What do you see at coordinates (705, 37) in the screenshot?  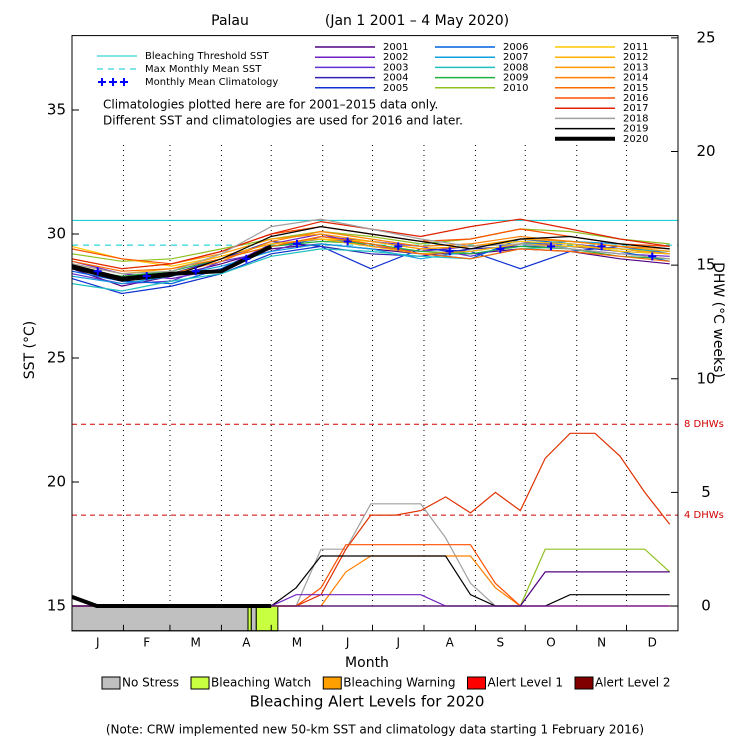 I see `y2-tick-label: 25` at bounding box center [705, 37].